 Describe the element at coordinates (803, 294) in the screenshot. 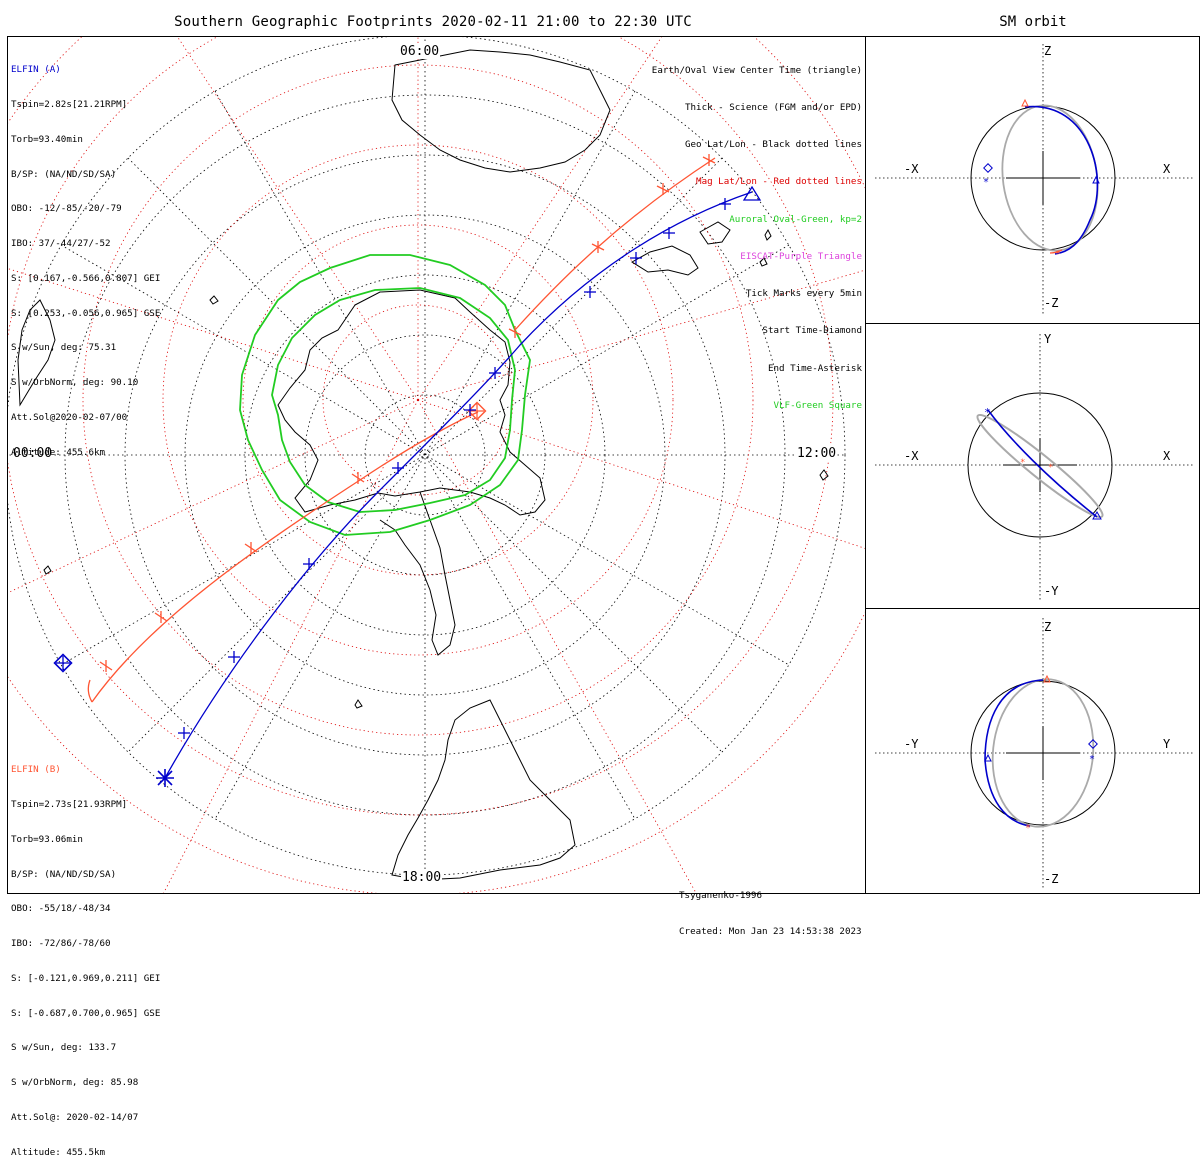

I see `legend-item: Tick Marks every 5min` at that location.